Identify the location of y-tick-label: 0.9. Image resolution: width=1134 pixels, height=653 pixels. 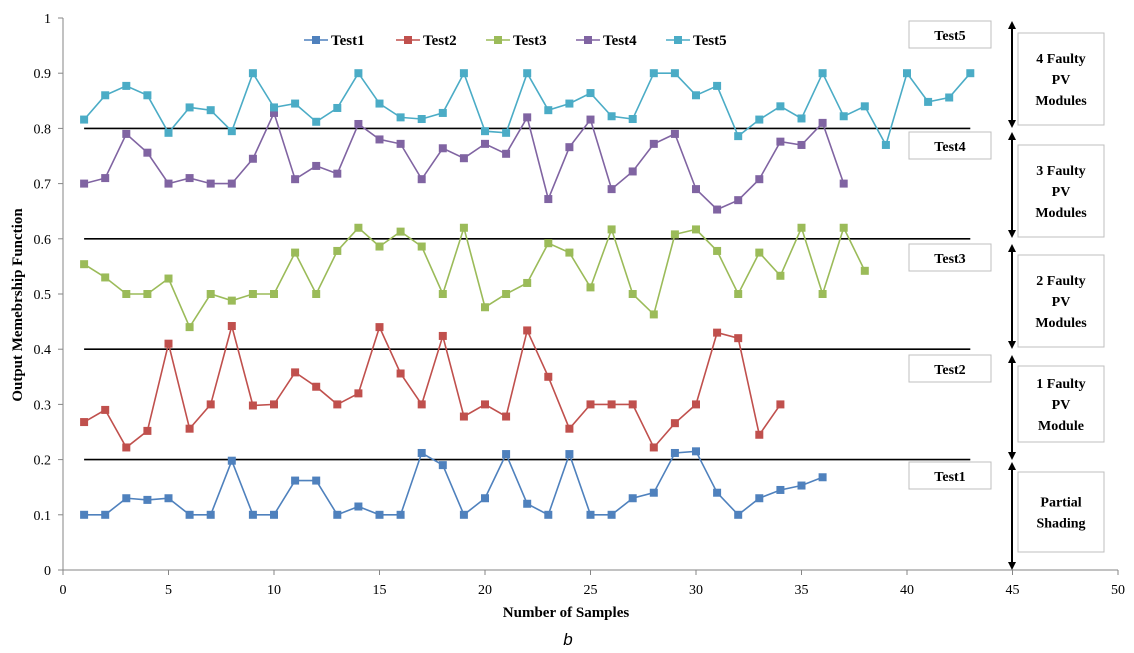
(43, 74).